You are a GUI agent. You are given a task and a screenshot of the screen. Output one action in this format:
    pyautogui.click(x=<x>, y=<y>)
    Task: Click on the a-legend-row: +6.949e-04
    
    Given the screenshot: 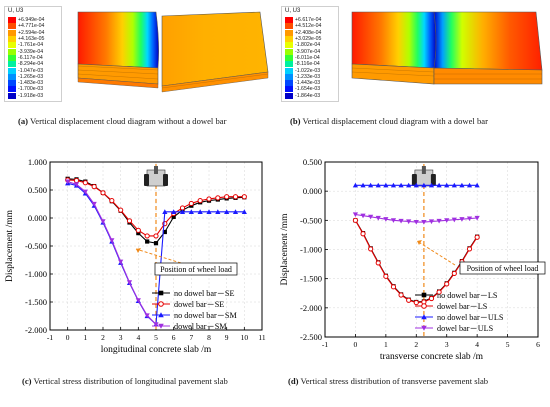 What is the action you would take?
    pyautogui.click(x=26, y=20)
    